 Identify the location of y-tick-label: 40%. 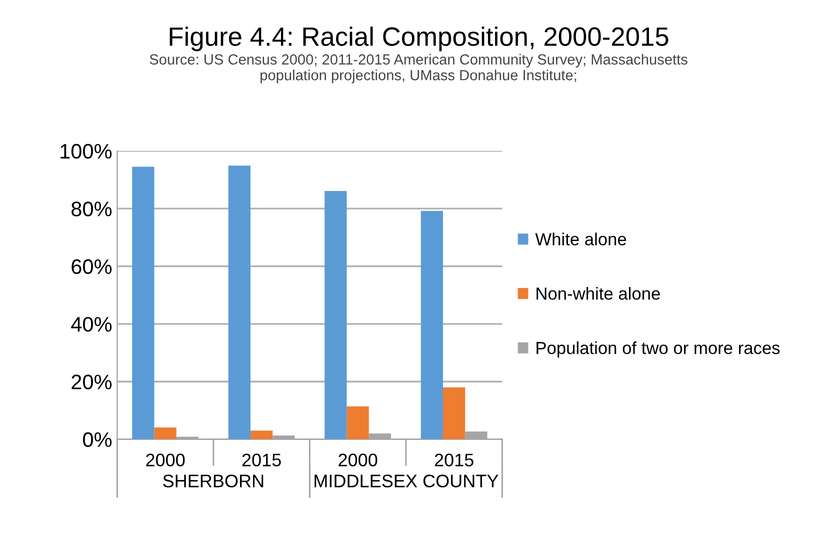
(91, 324).